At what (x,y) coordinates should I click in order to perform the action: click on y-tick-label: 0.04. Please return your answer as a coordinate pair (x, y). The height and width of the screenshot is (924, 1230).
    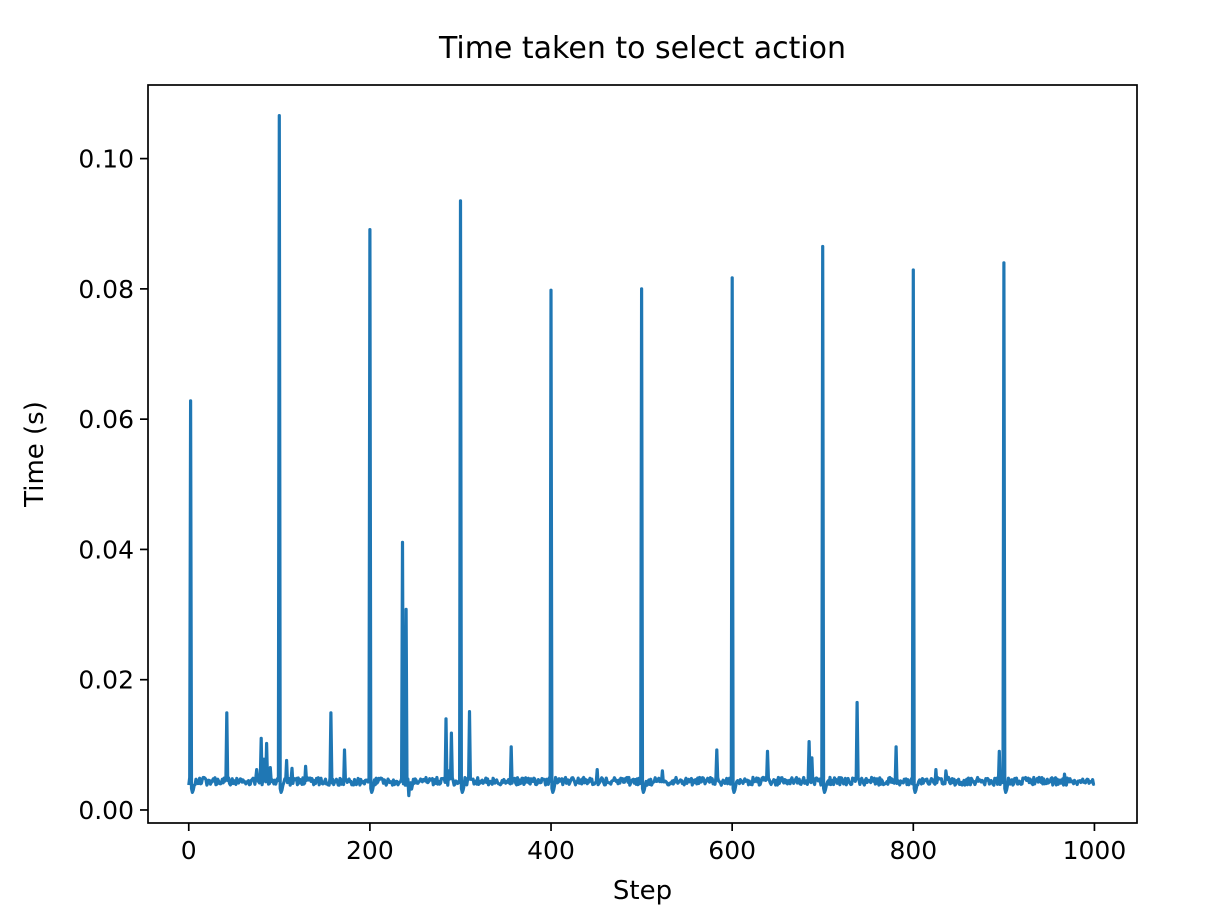
    Looking at the image, I should click on (106, 549).